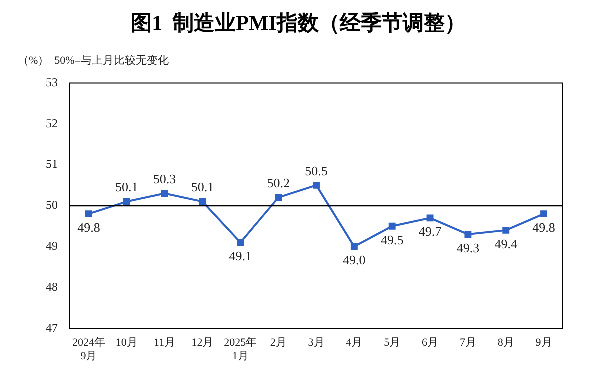  Describe the element at coordinates (298, 23) in the screenshot. I see `chart-title: 图1 制造业PMI指数（经季节调整）` at that location.